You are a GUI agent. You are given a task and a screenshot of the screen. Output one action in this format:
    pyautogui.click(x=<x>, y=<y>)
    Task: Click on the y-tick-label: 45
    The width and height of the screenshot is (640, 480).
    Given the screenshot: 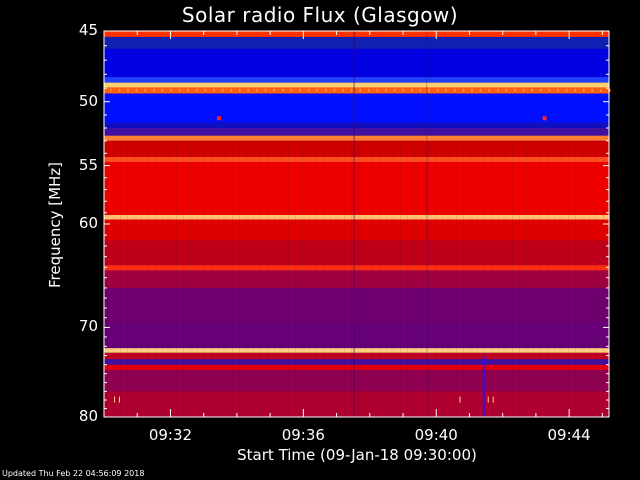 What is the action you would take?
    pyautogui.click(x=88, y=30)
    